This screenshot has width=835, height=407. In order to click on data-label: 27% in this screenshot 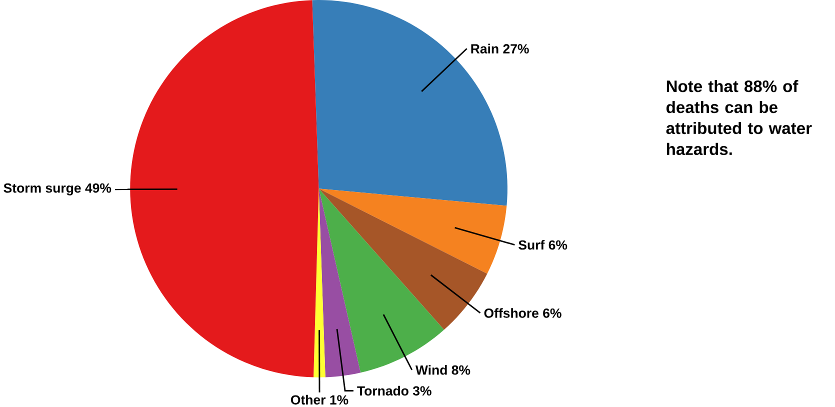, I will do `click(516, 49)`.